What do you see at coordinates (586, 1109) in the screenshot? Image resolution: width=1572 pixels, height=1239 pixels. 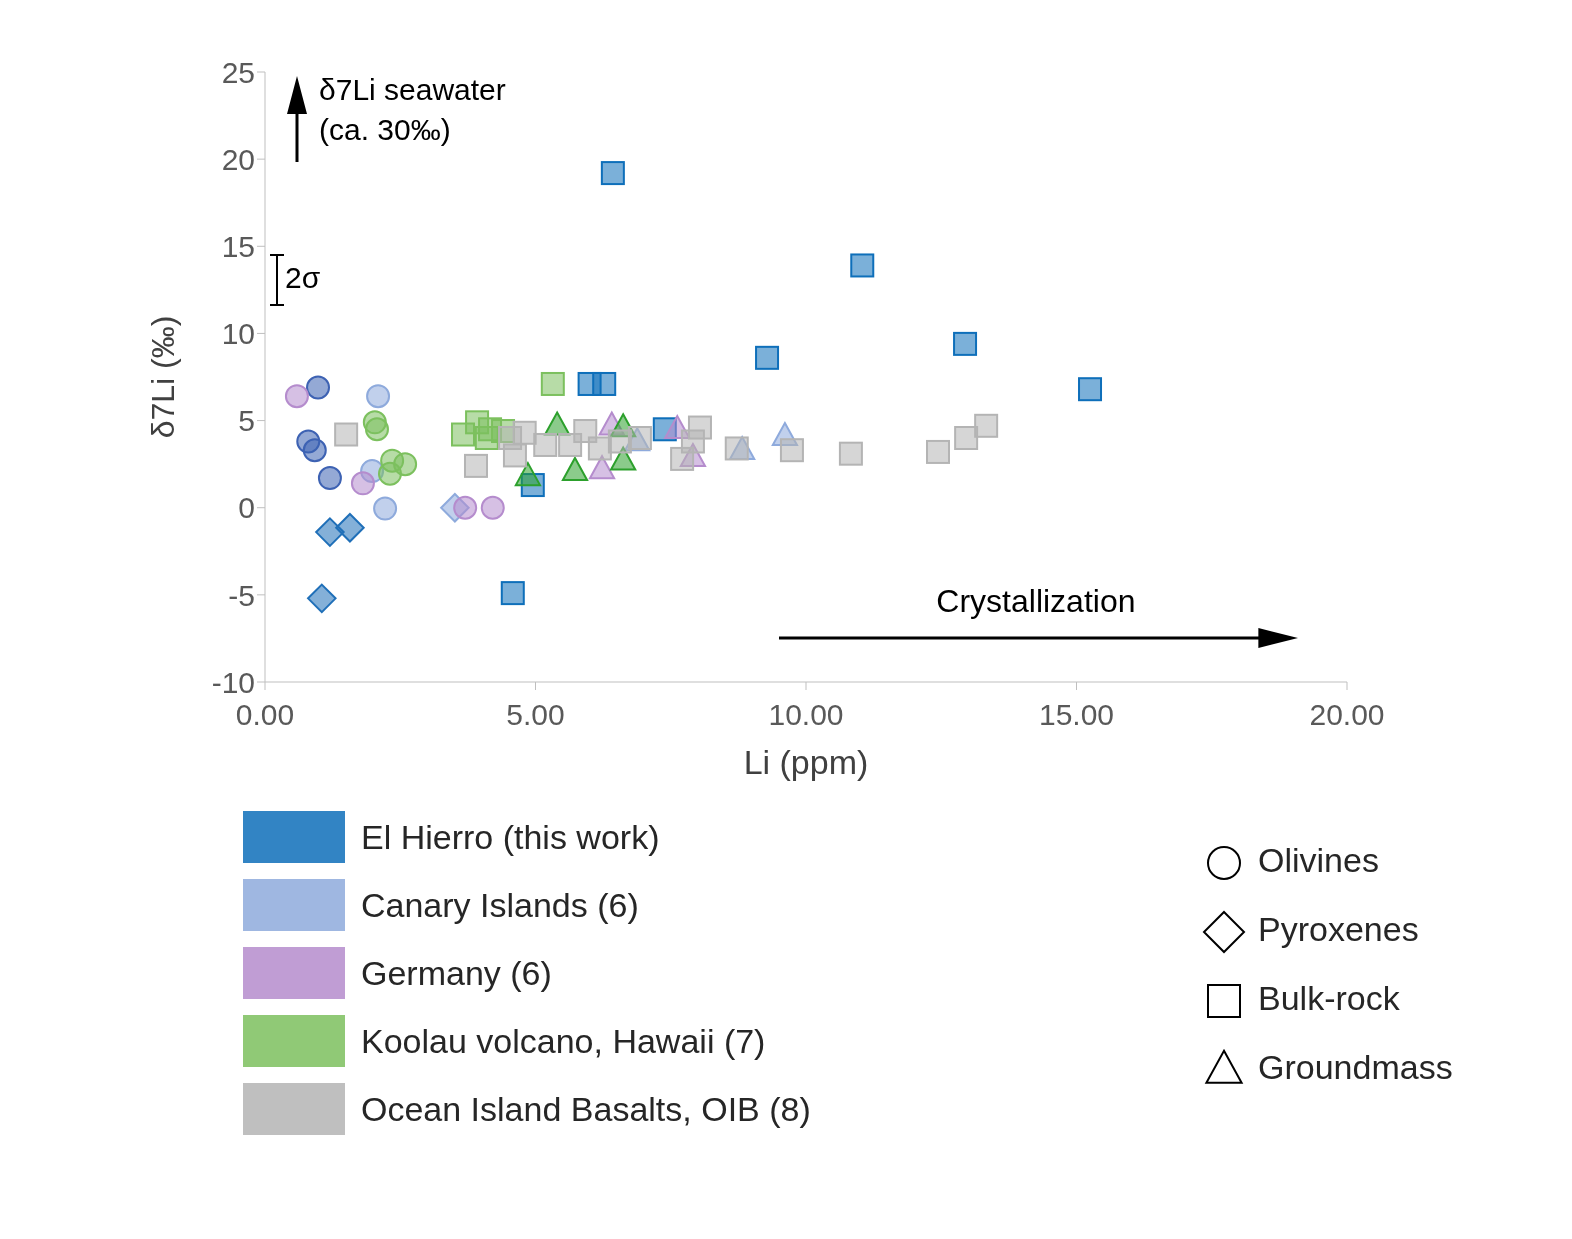 I see `legend-label: Ocean Island Basalts, OIB (8)` at bounding box center [586, 1109].